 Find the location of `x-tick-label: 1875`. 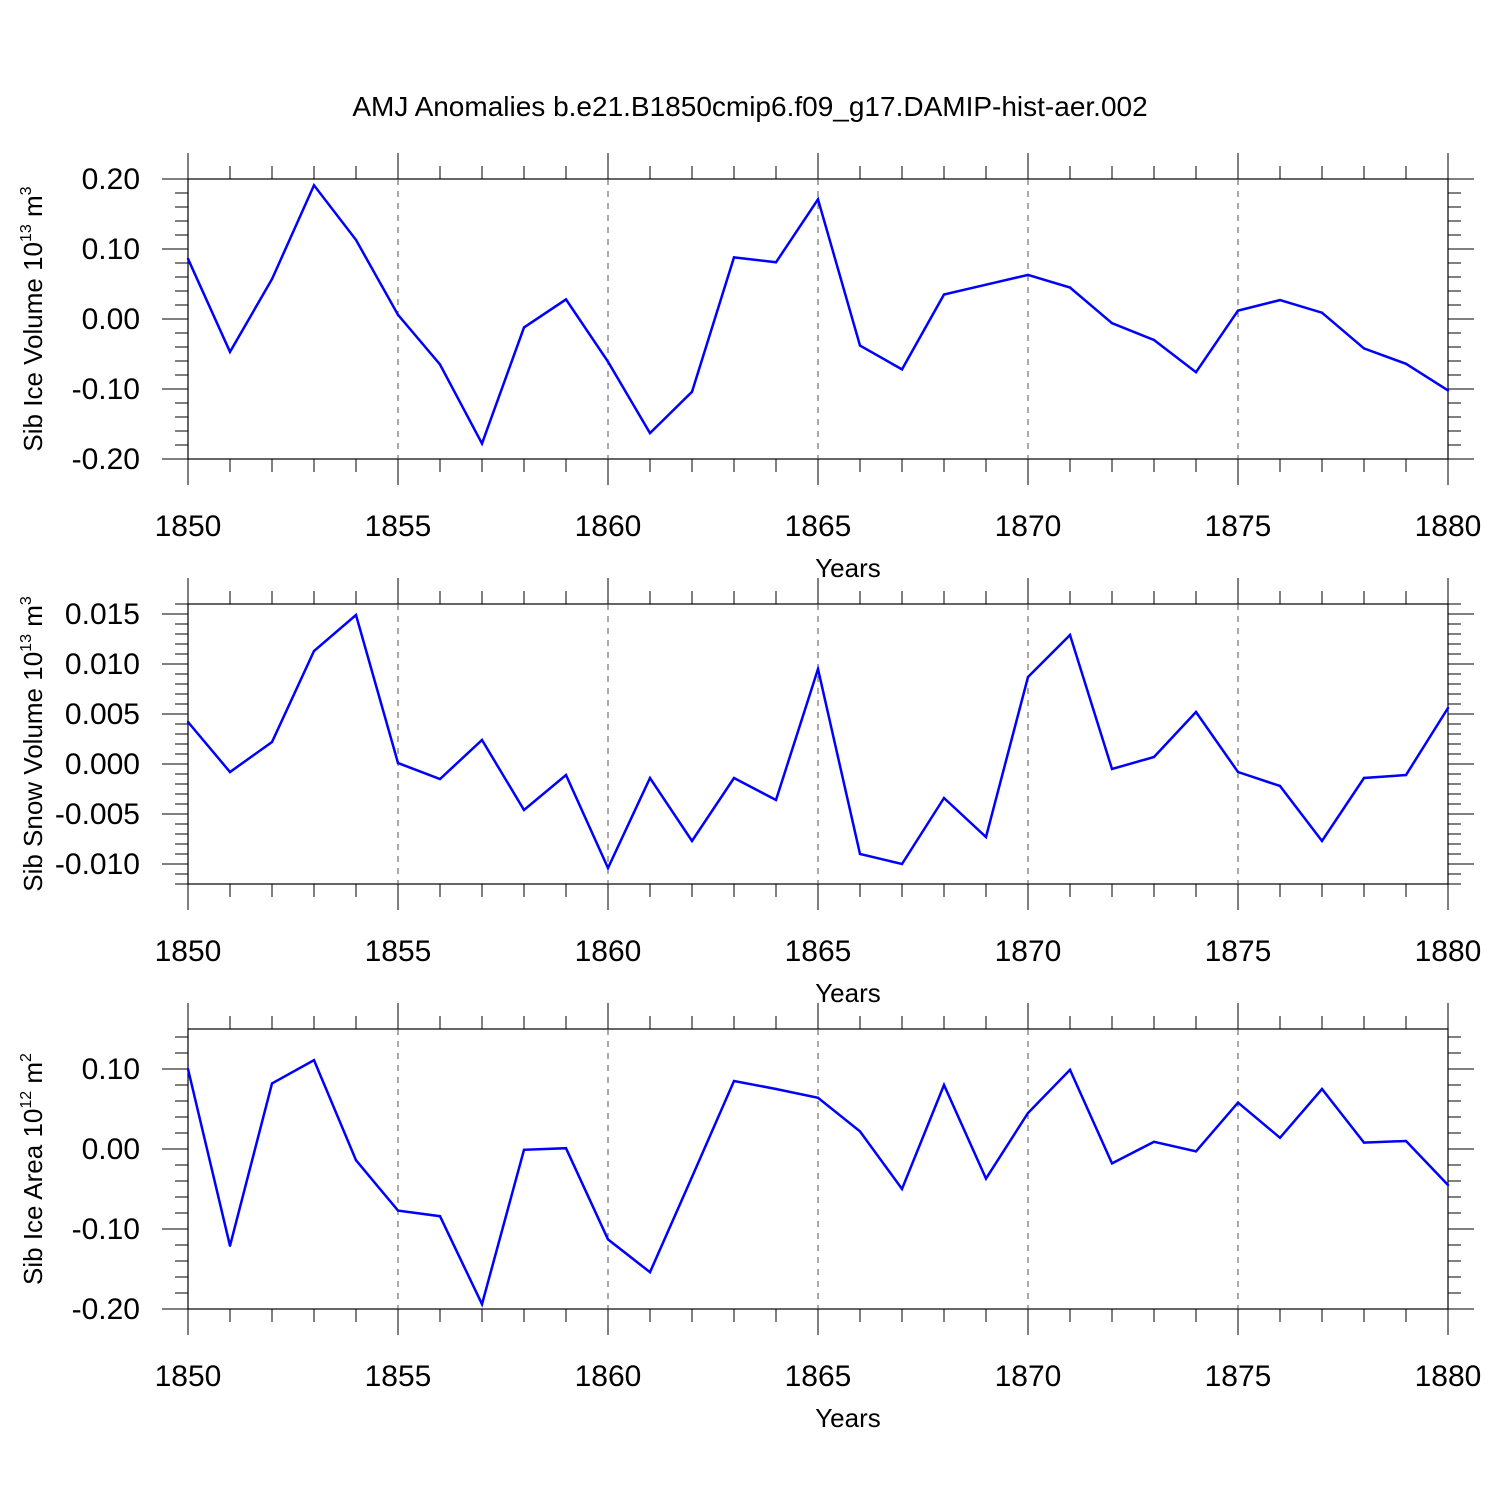

x-tick-label: 1875 is located at coordinates (1238, 951).